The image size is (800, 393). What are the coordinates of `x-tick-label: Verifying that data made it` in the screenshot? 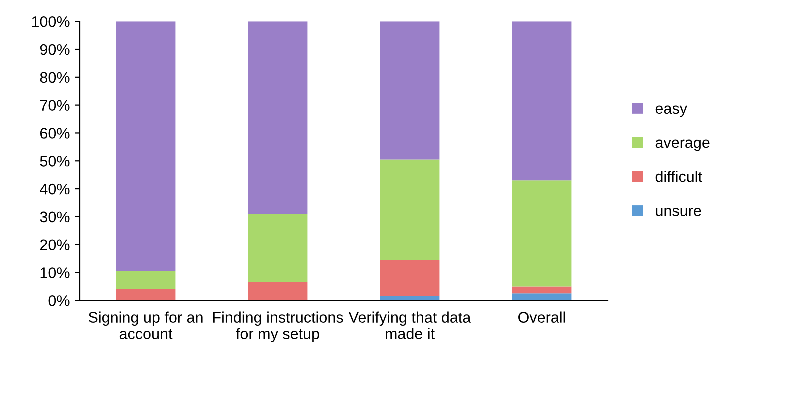 It's located at (410, 326).